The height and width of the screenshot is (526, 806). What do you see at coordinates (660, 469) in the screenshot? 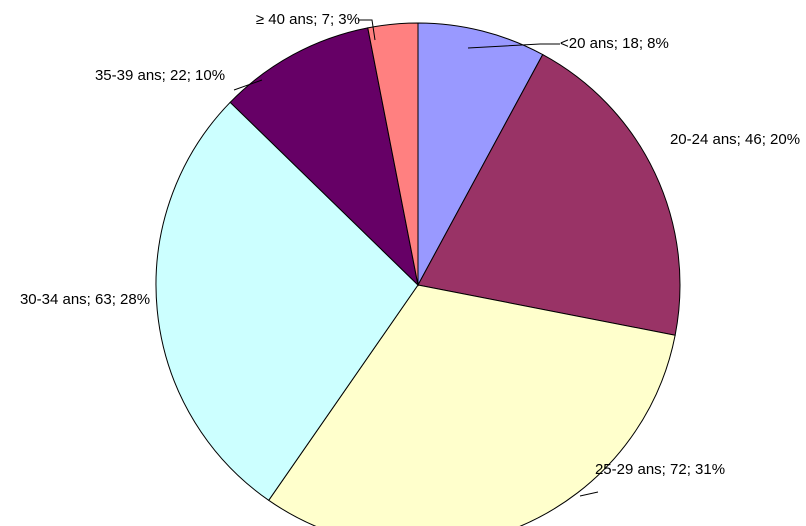
I see `data-label: 25-29 ans; 72; 31%` at bounding box center [660, 469].